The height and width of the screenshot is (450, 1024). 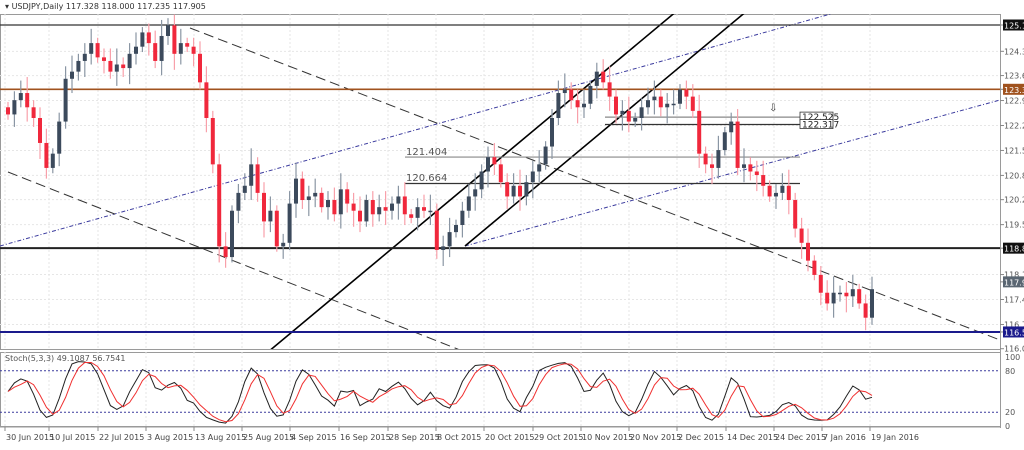 What do you see at coordinates (314, 437) in the screenshot?
I see `time-axis-label: 4 Sep 2015` at bounding box center [314, 437].